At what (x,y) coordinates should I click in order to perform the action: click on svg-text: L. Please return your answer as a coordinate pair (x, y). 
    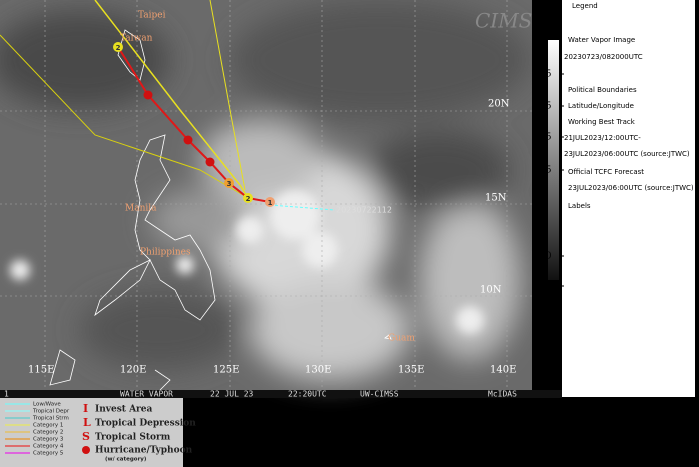
    Looking at the image, I should click on (87, 422).